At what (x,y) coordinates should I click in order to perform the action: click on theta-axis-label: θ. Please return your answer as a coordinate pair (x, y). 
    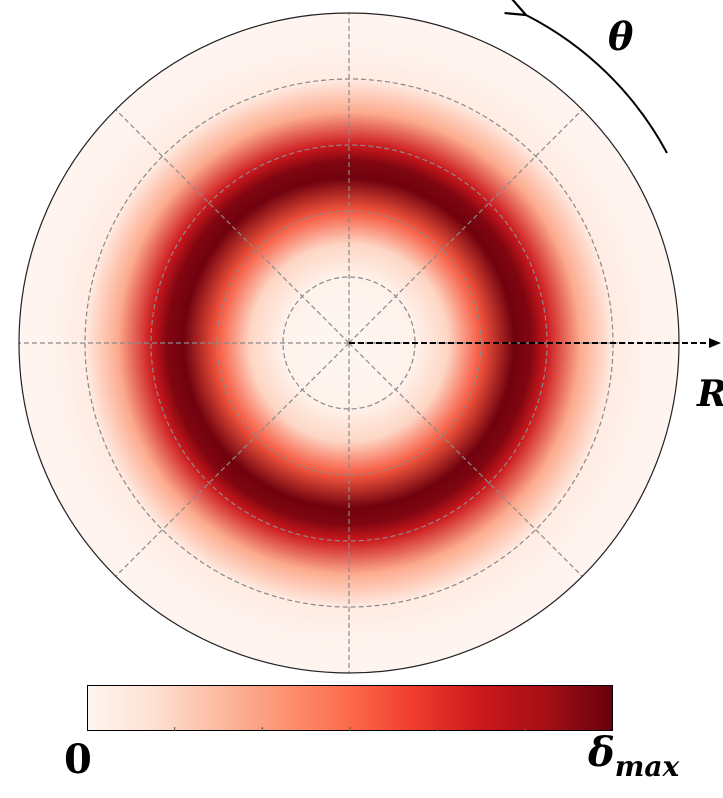
    Looking at the image, I should click on (621, 36).